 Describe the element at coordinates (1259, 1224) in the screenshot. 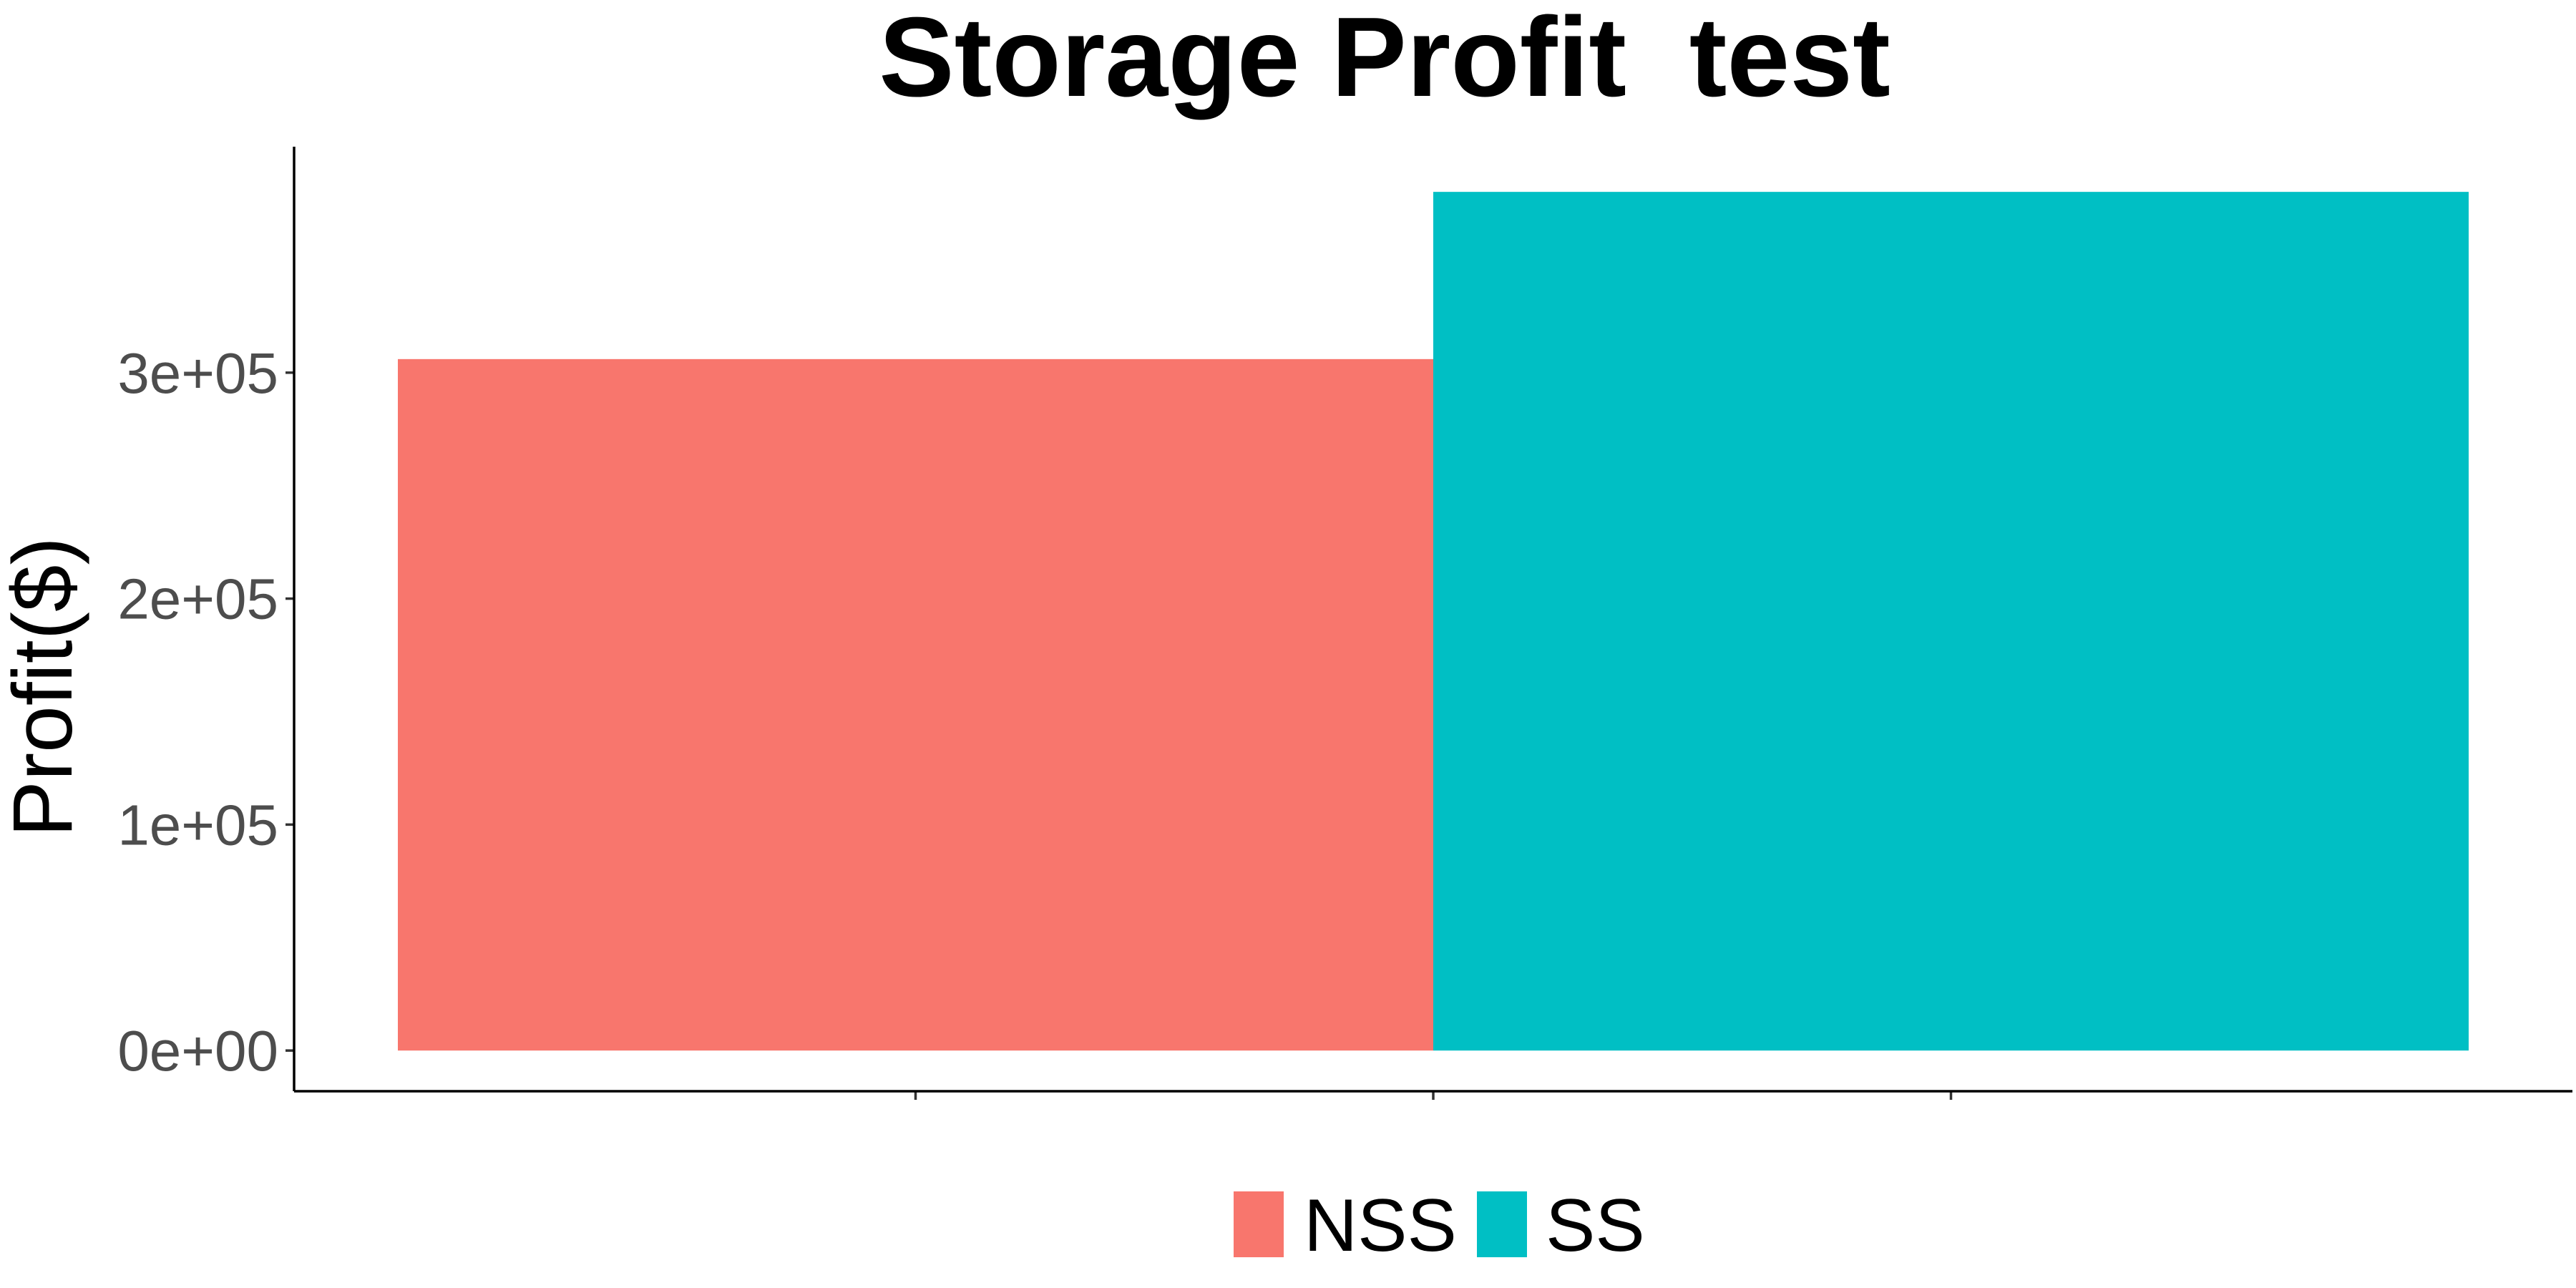

I see `legend-key-nss` at that location.